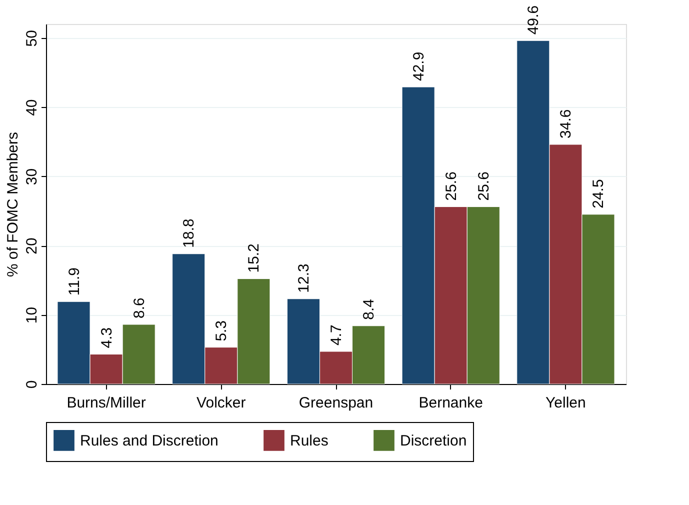  Describe the element at coordinates (32, 384) in the screenshot. I see `y-tick-label: 0` at that location.